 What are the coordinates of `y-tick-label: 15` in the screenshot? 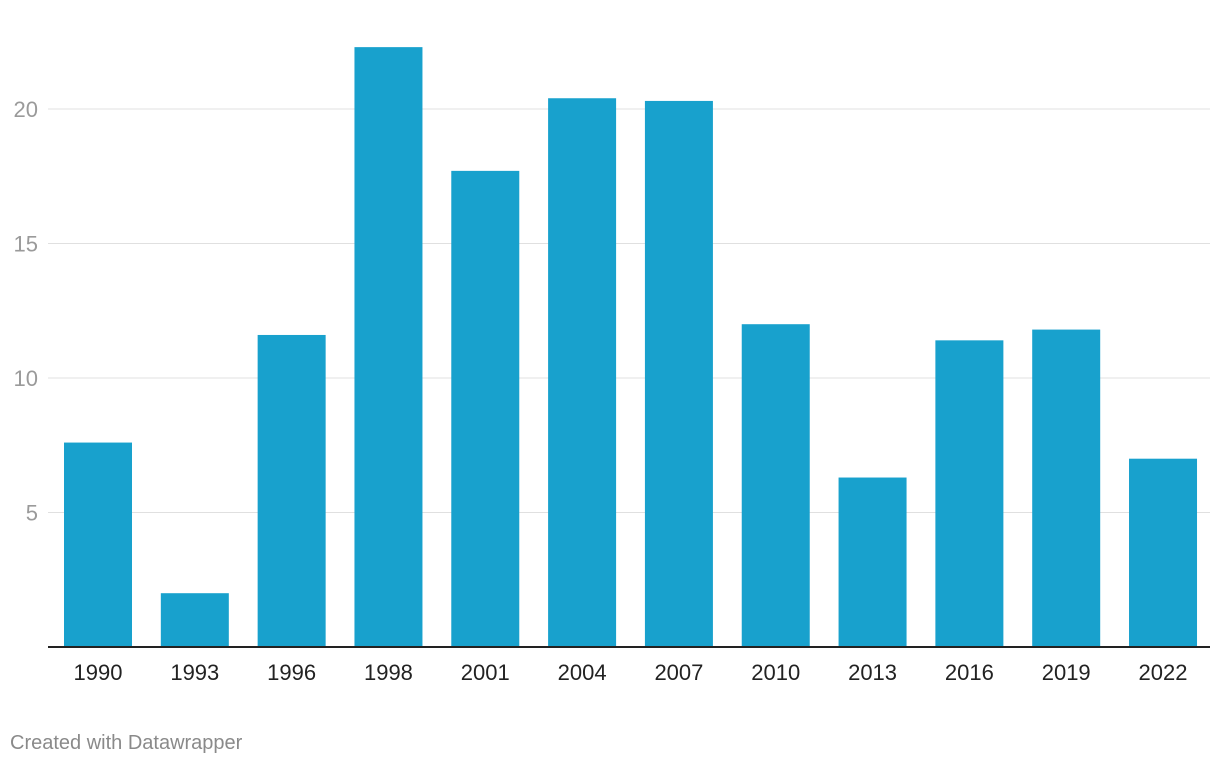 It's located at (26, 244).